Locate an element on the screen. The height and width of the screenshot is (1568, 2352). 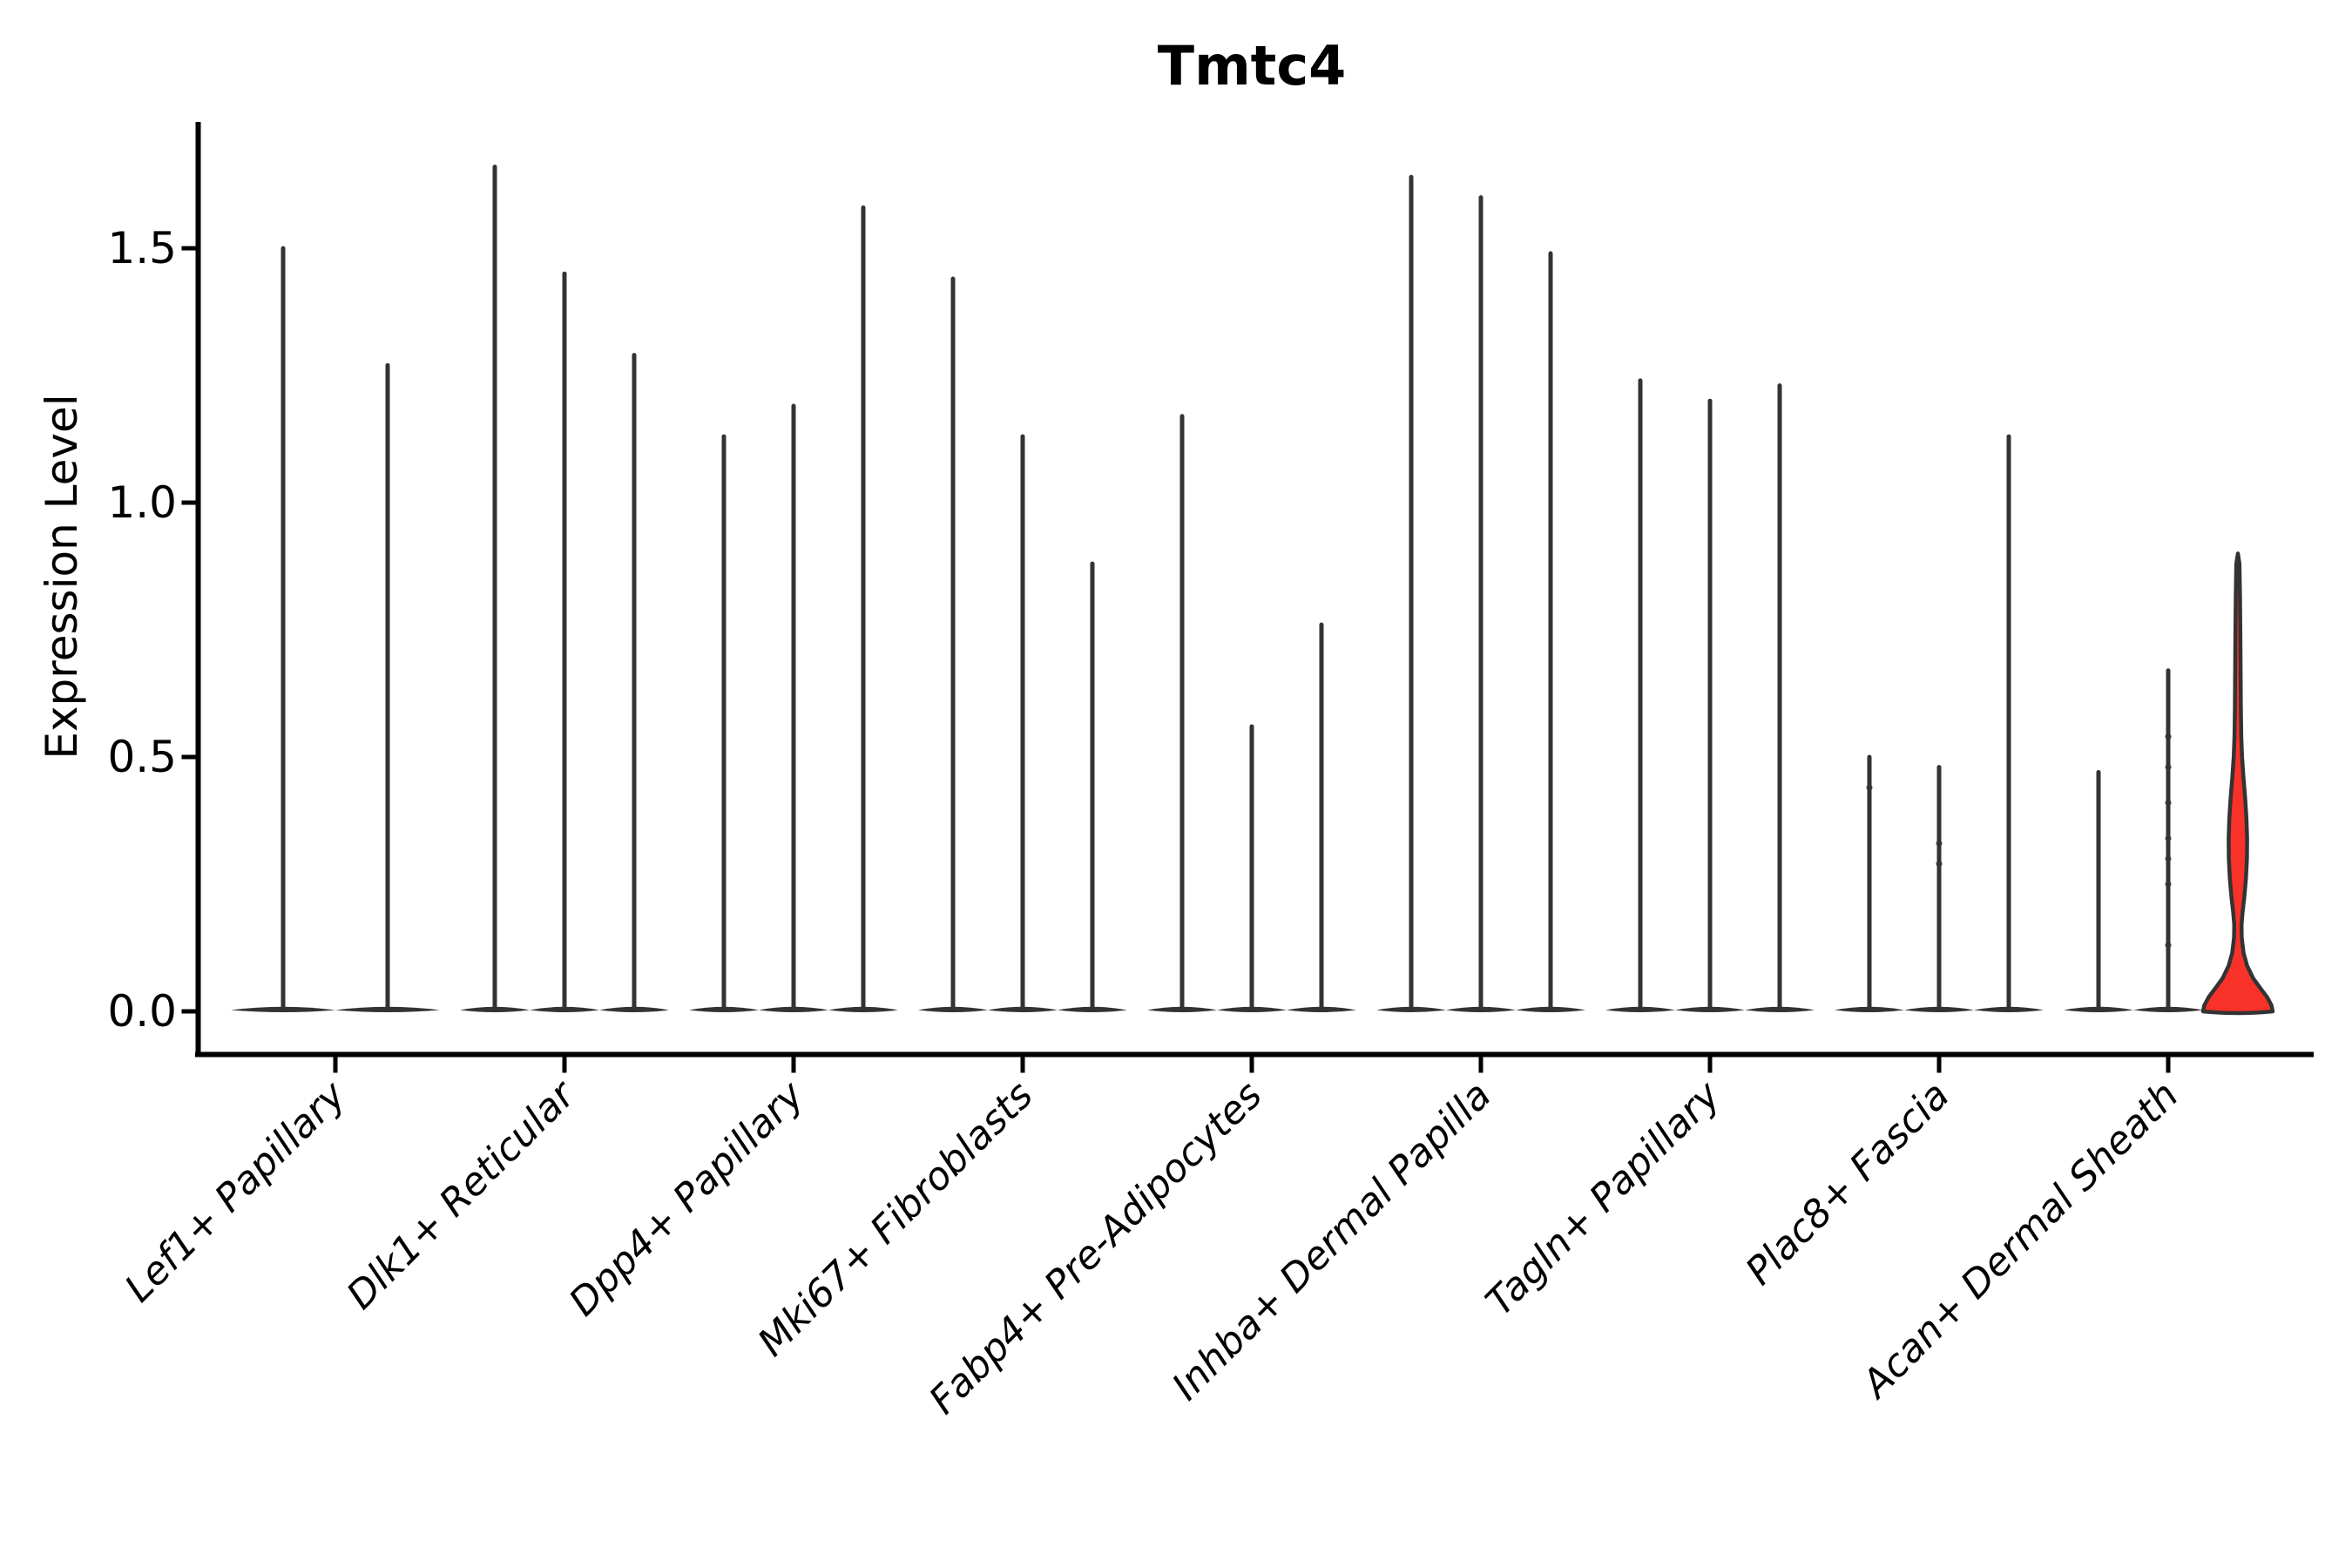
y-tick-label: 0.5 is located at coordinates (142, 757).